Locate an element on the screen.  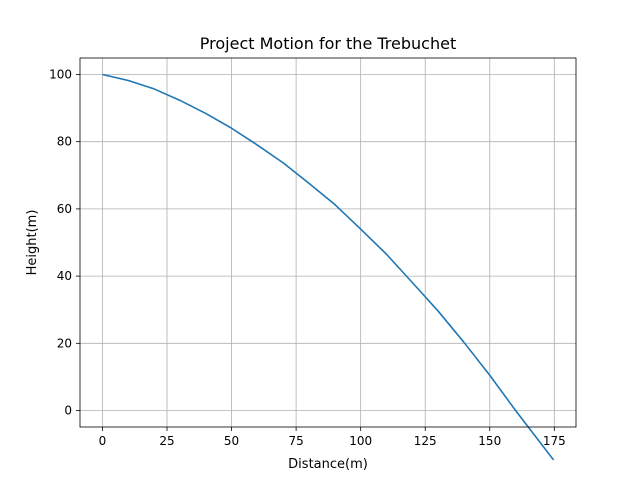
x-tick-label: 125 is located at coordinates (425, 441).